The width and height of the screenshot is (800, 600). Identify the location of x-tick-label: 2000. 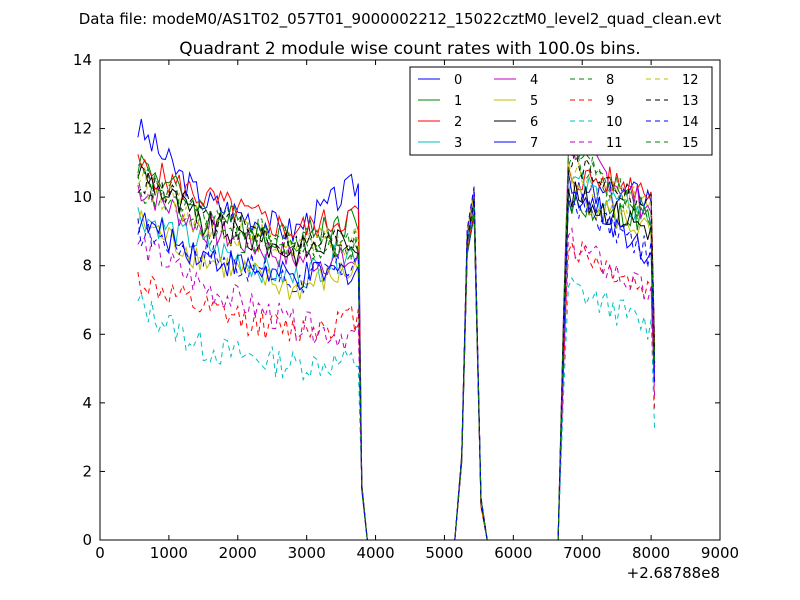
(238, 553).